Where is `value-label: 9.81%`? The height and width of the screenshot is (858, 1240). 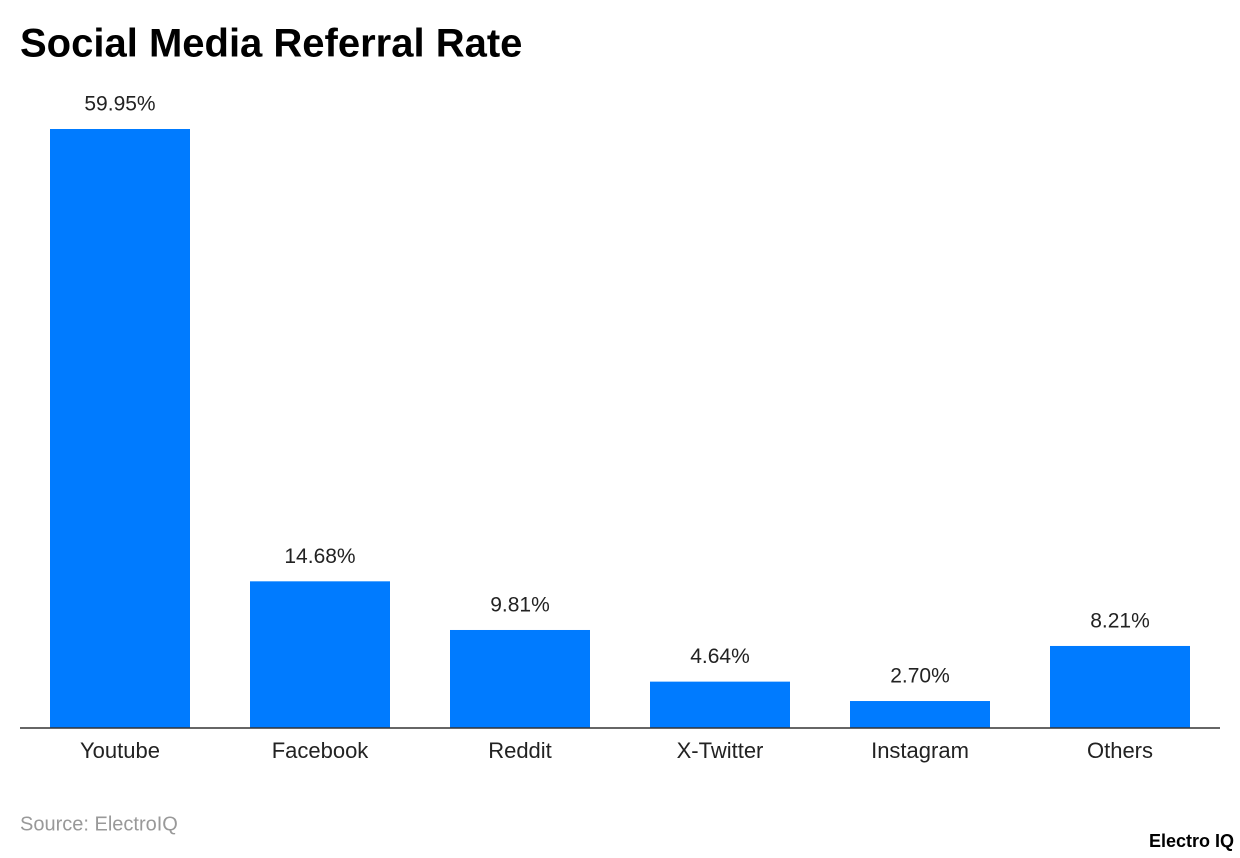
value-label: 9.81% is located at coordinates (520, 605).